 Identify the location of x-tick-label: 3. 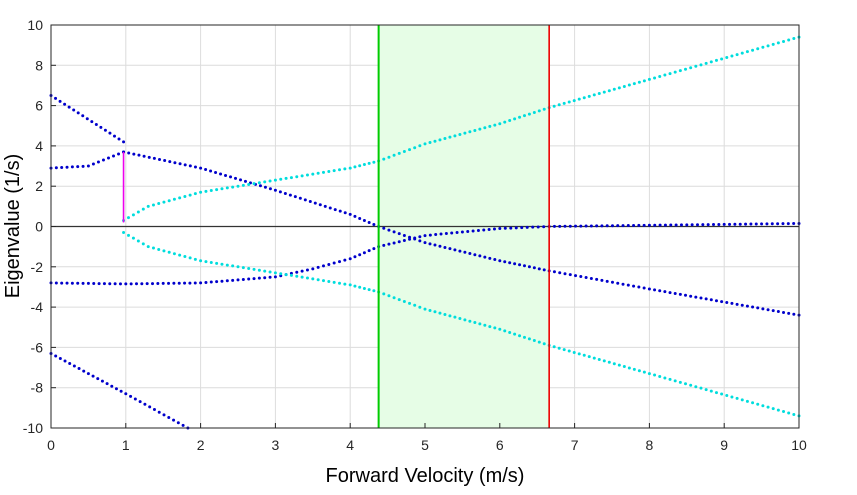
(276, 445).